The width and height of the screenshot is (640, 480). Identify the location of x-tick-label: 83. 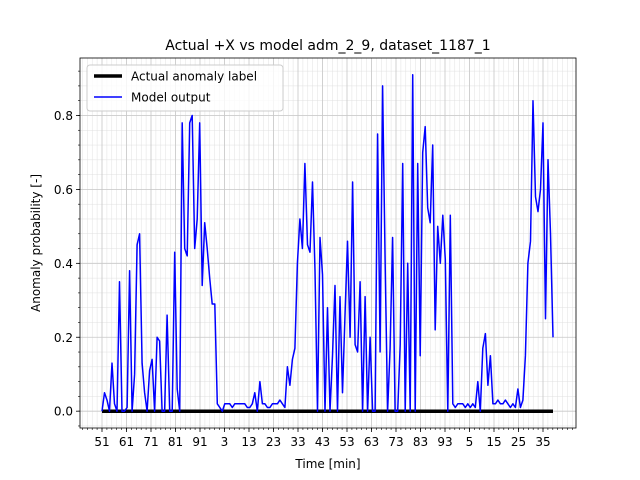
(420, 442).